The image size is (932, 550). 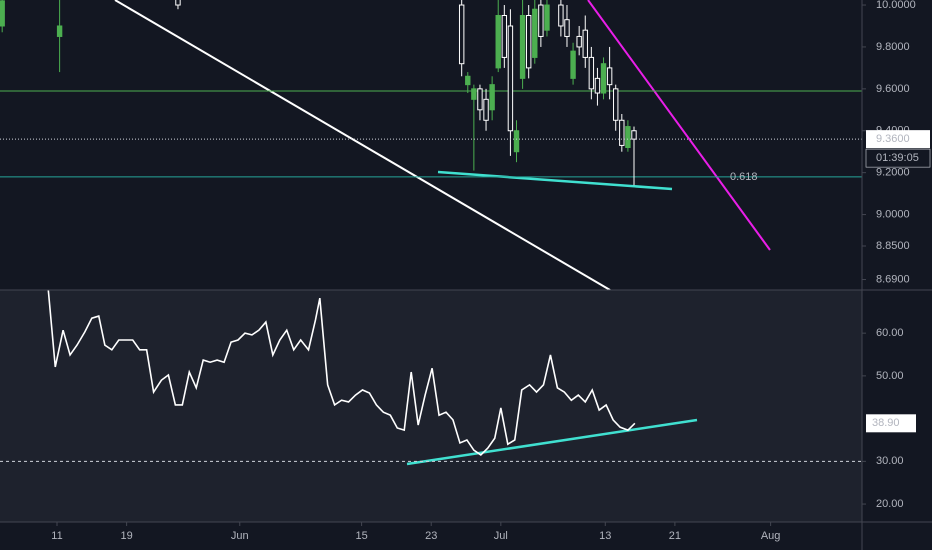 I want to click on countdown: 01:39:05, so click(x=897, y=158).